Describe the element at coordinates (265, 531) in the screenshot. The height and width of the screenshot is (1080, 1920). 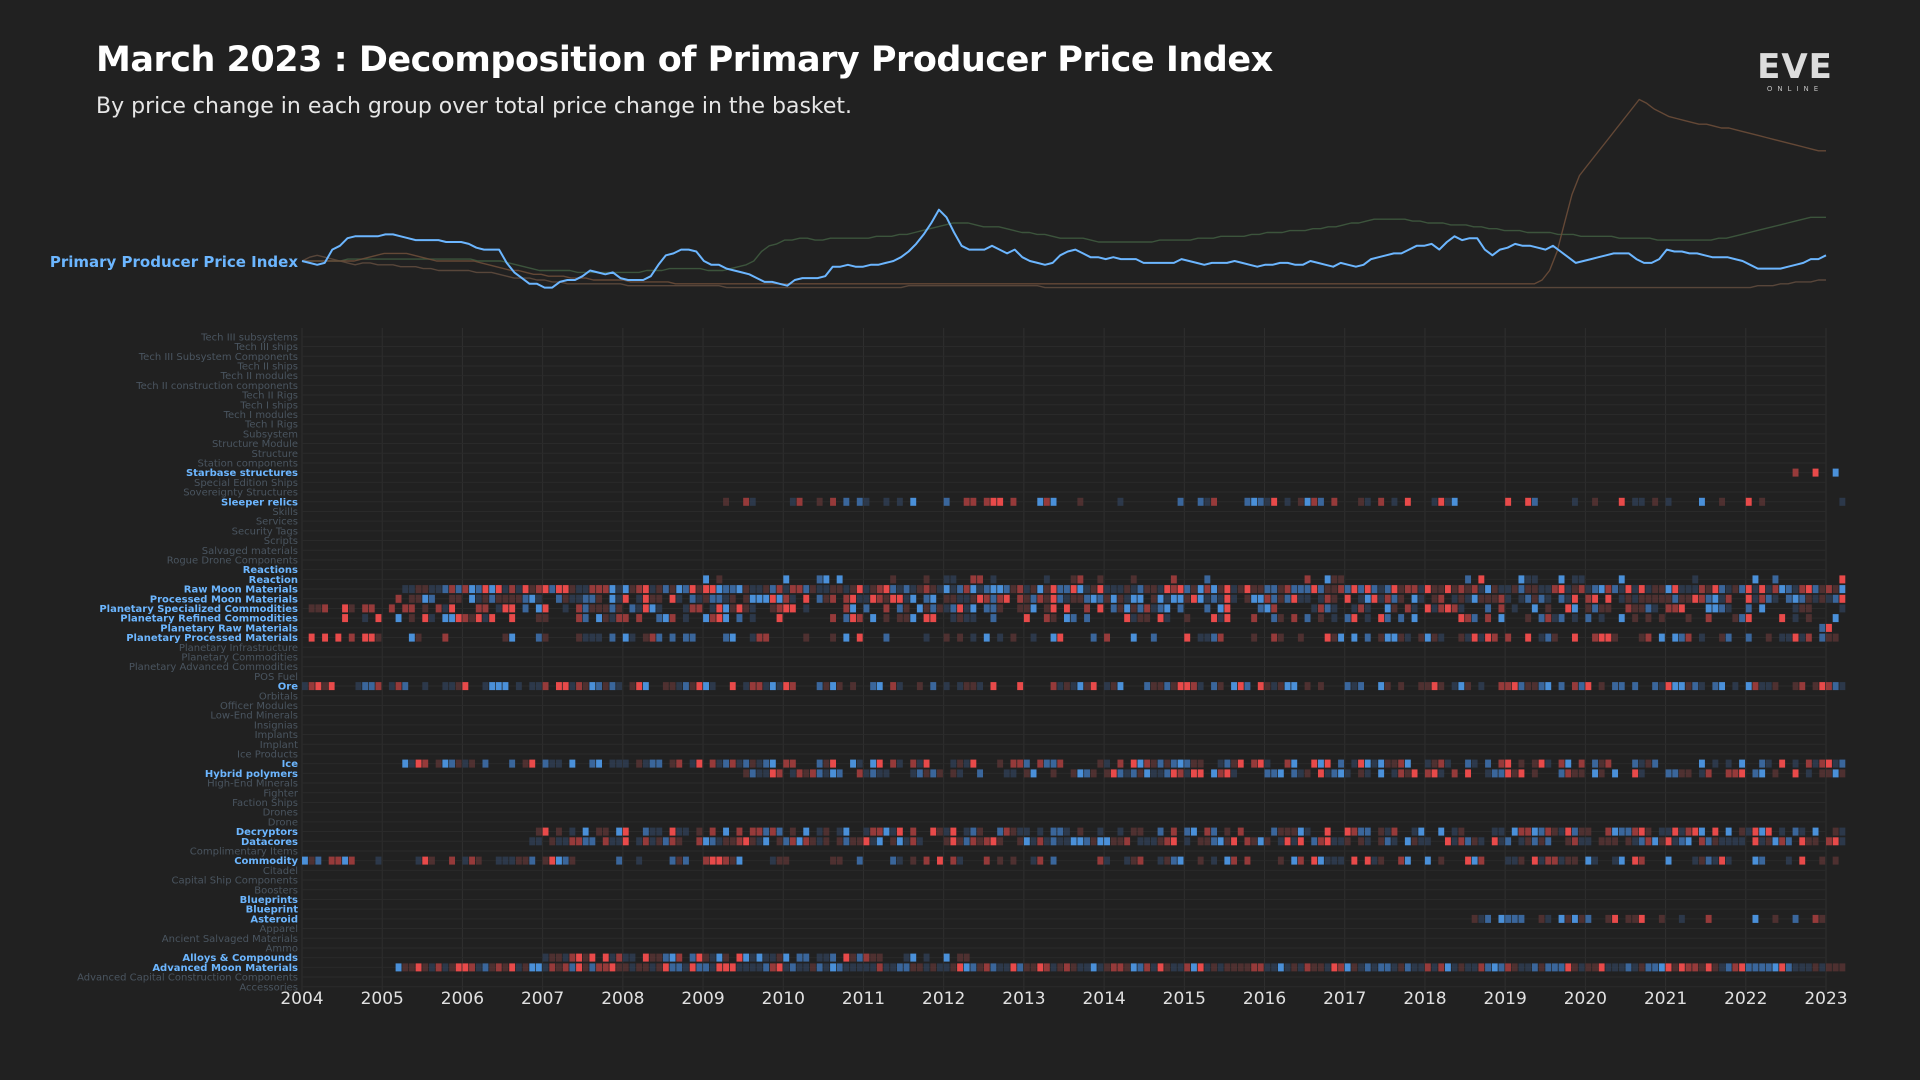
I see `row-label: Security Tags` at that location.